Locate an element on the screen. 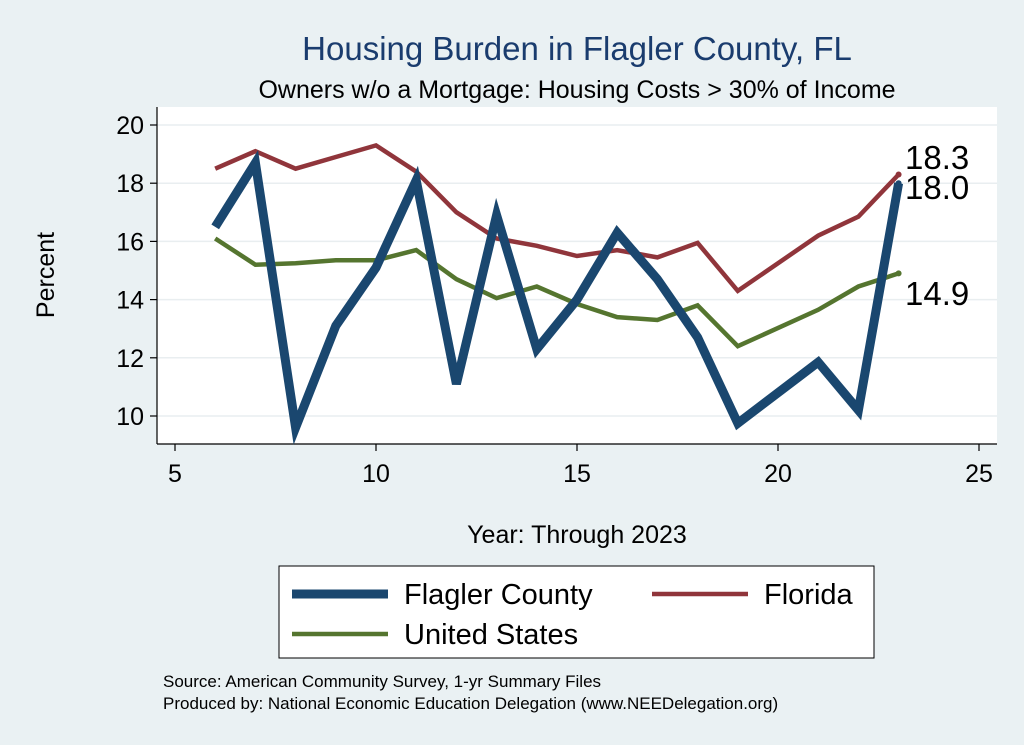 The image size is (1024, 745). x-tick-label: 5 is located at coordinates (175, 474).